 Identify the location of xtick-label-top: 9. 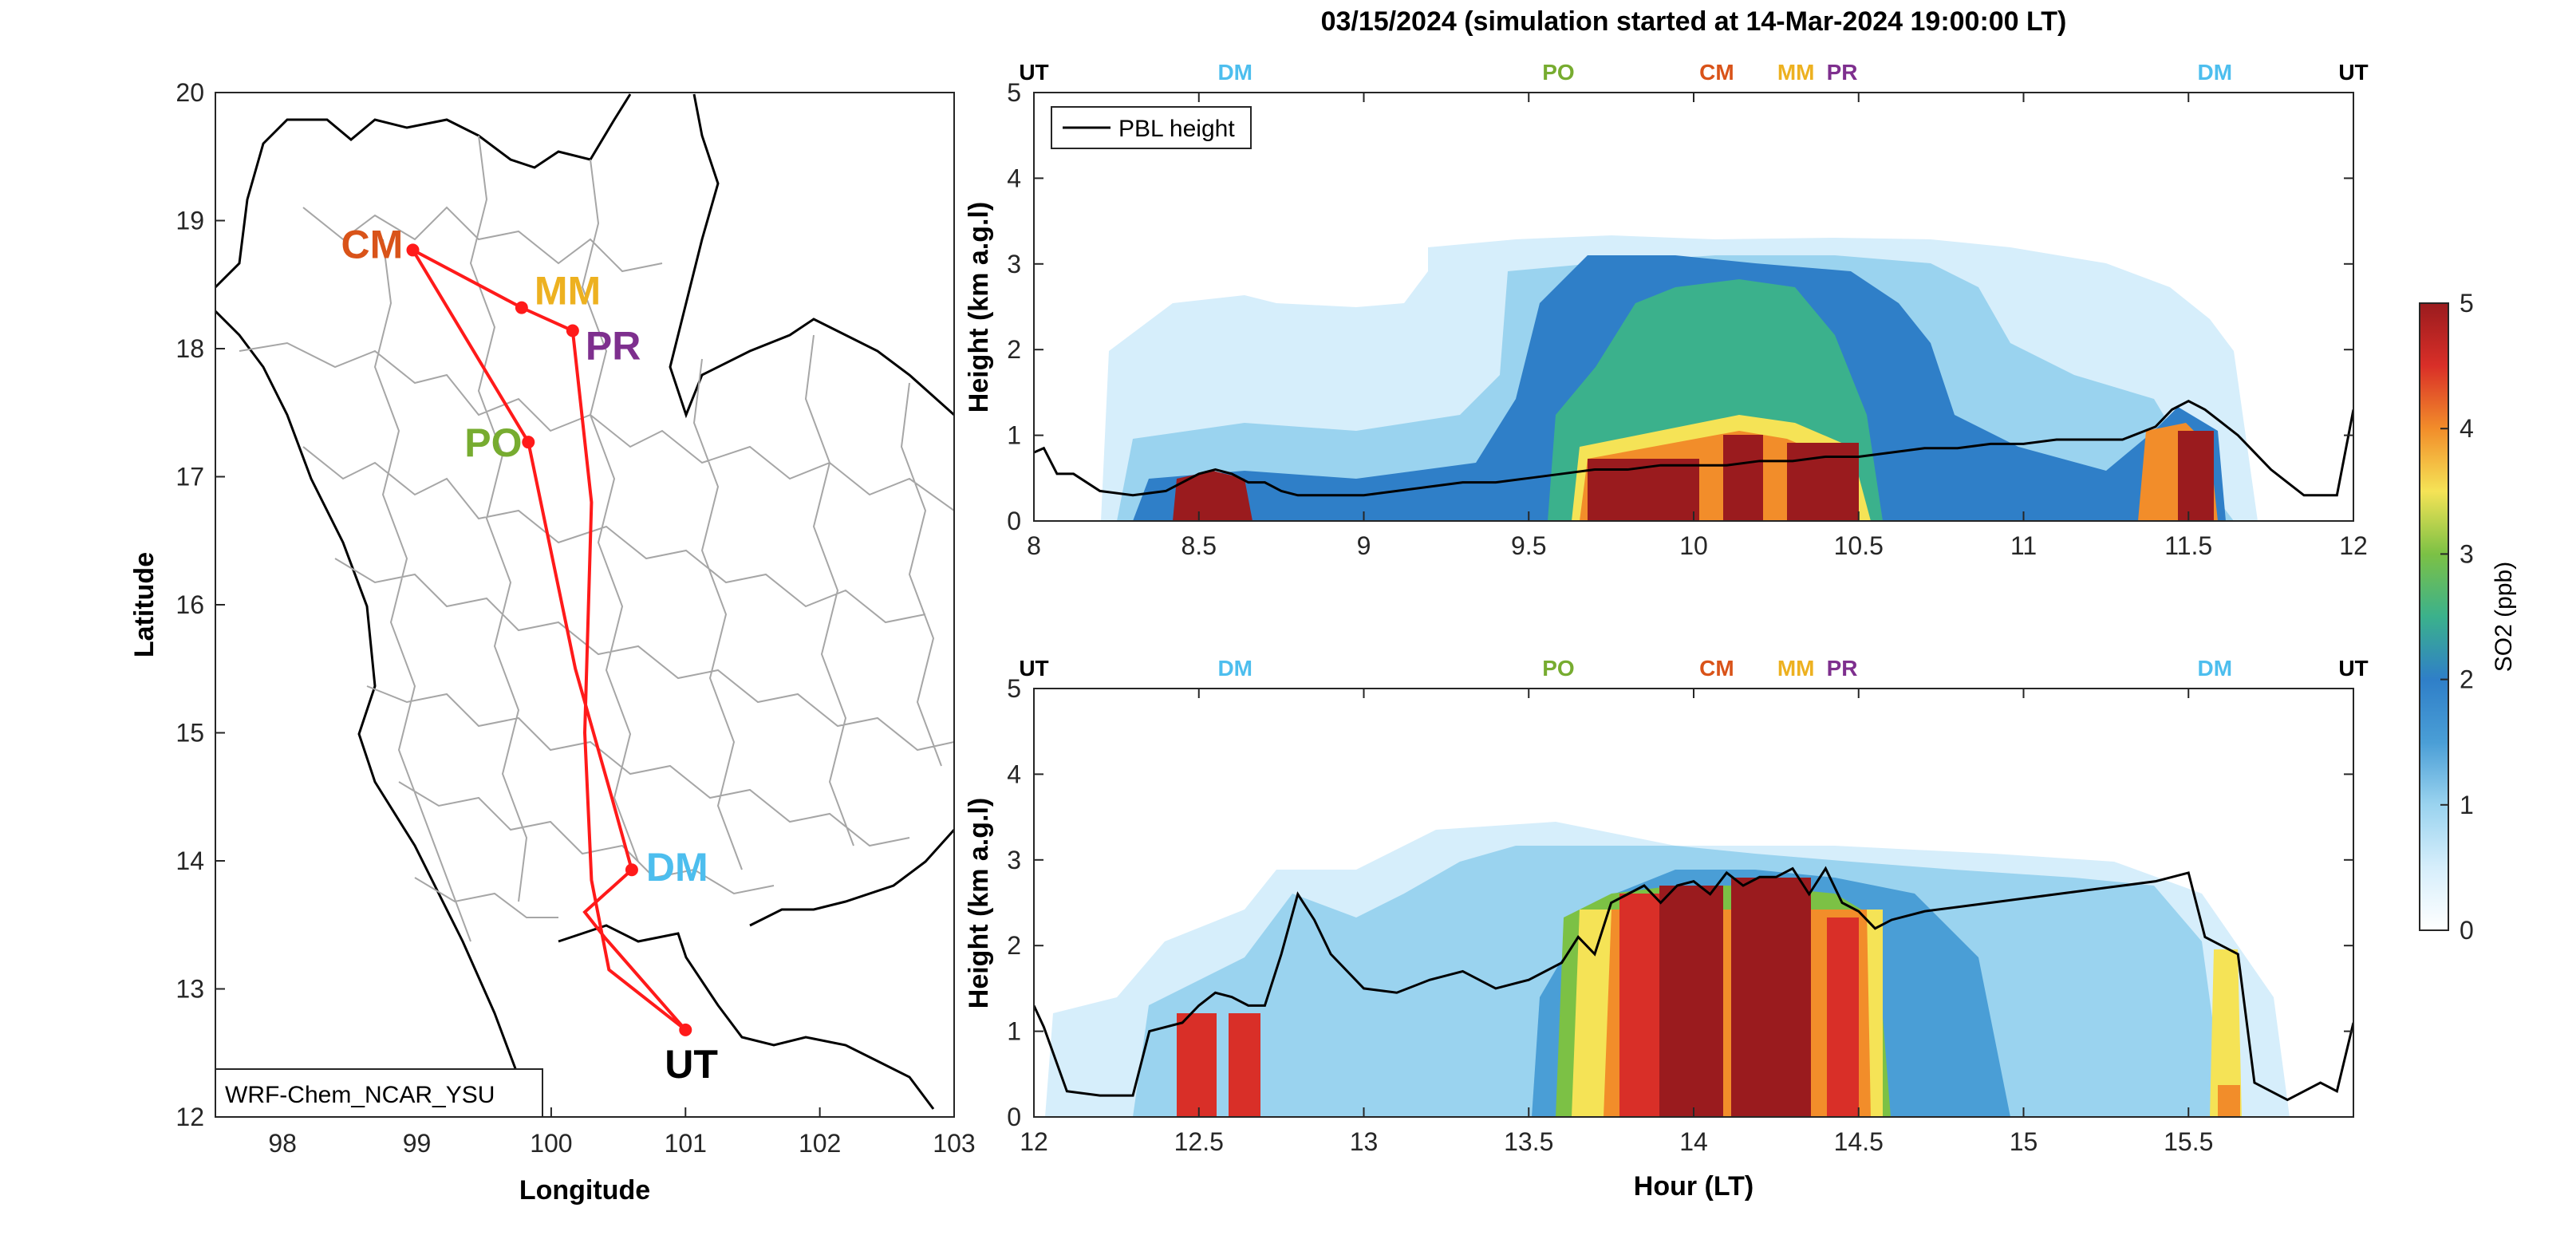
(1364, 545).